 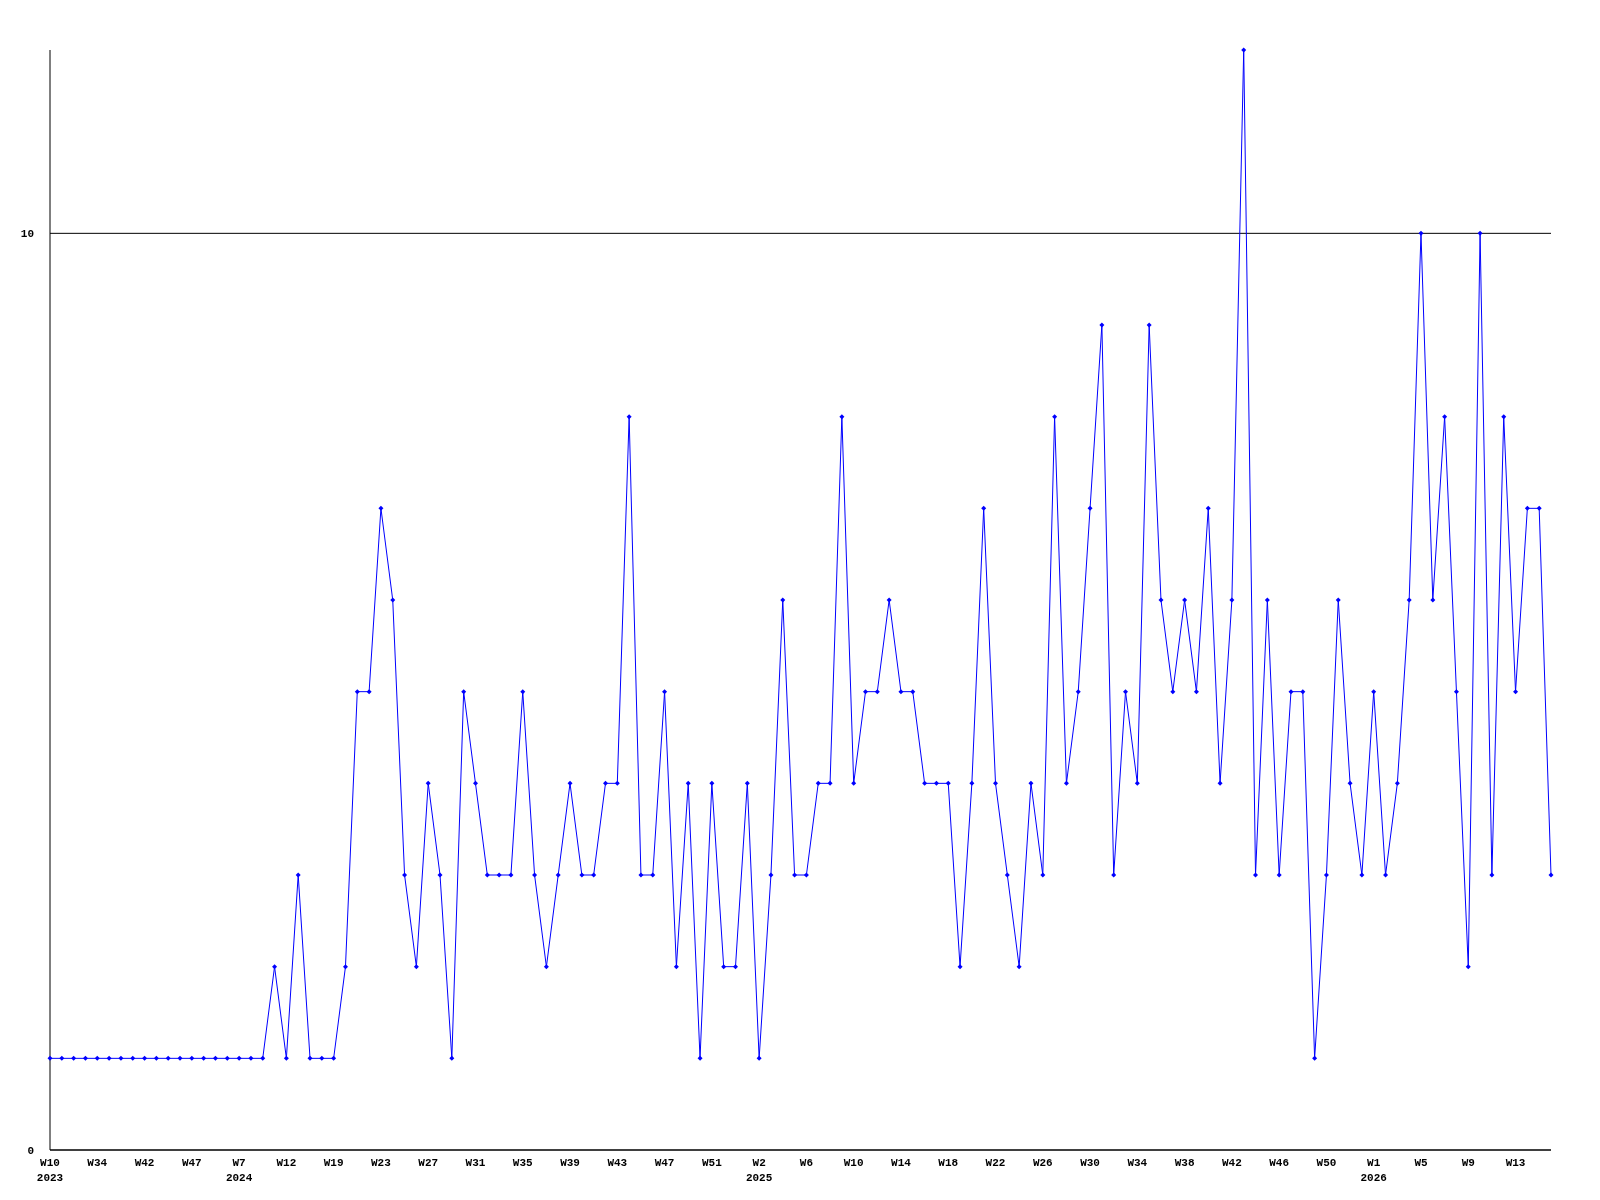 What do you see at coordinates (1090, 1163) in the screenshot?
I see `x-tick-label: W30` at bounding box center [1090, 1163].